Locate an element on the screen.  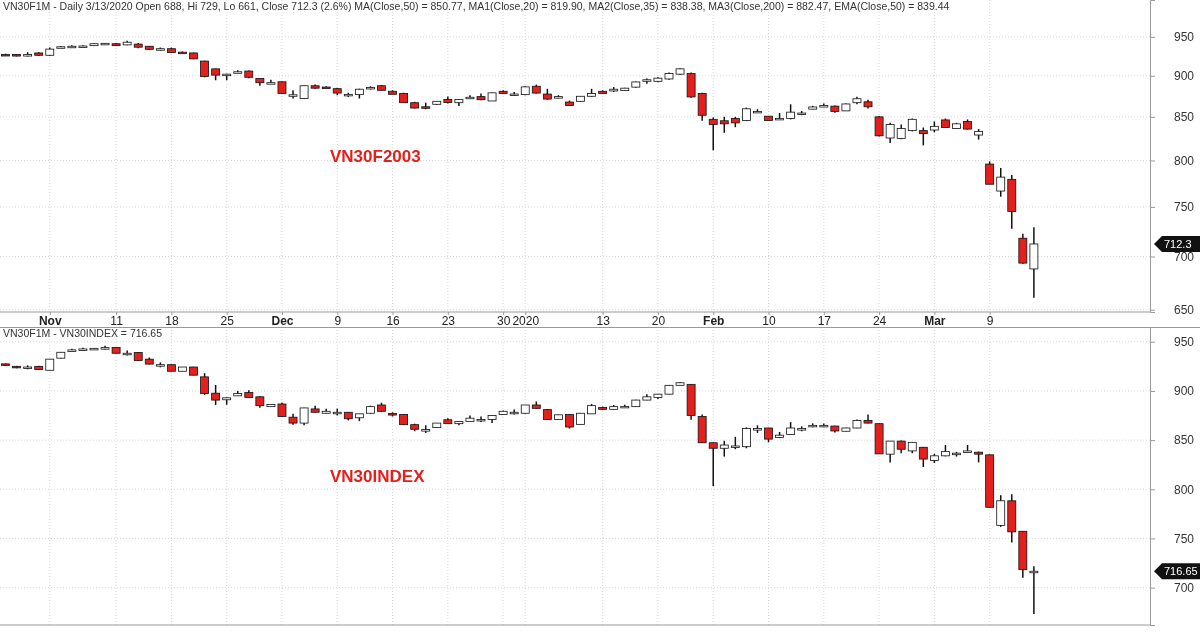
x-tick-label: 17 is located at coordinates (824, 320).